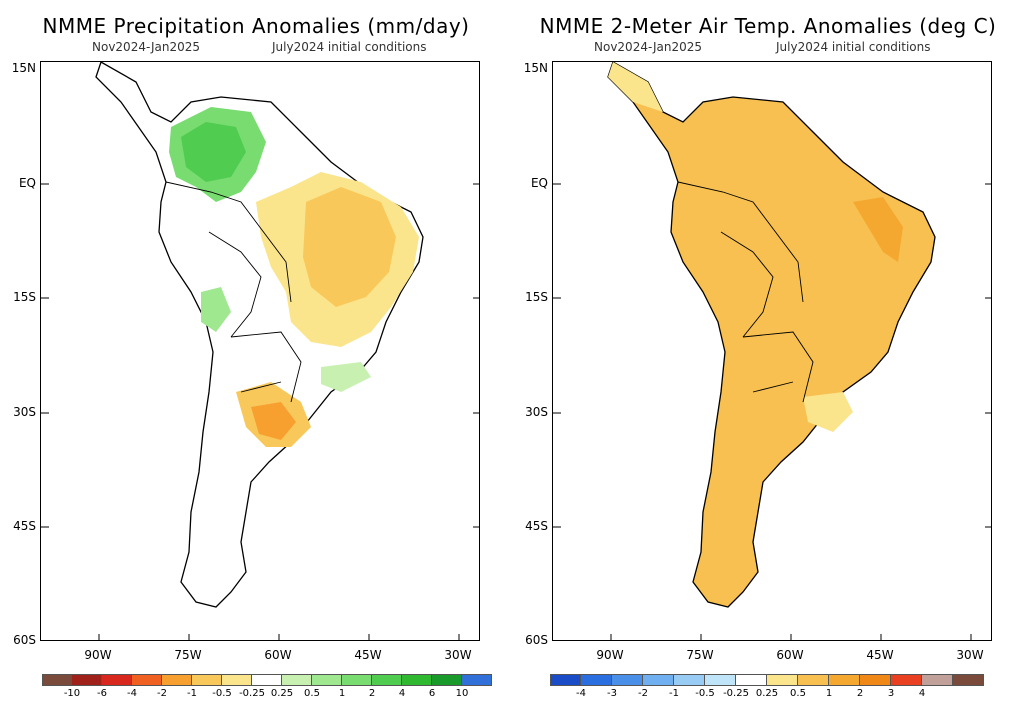  I want to click on precip-colorbar-label: -0.5, so click(222, 693).